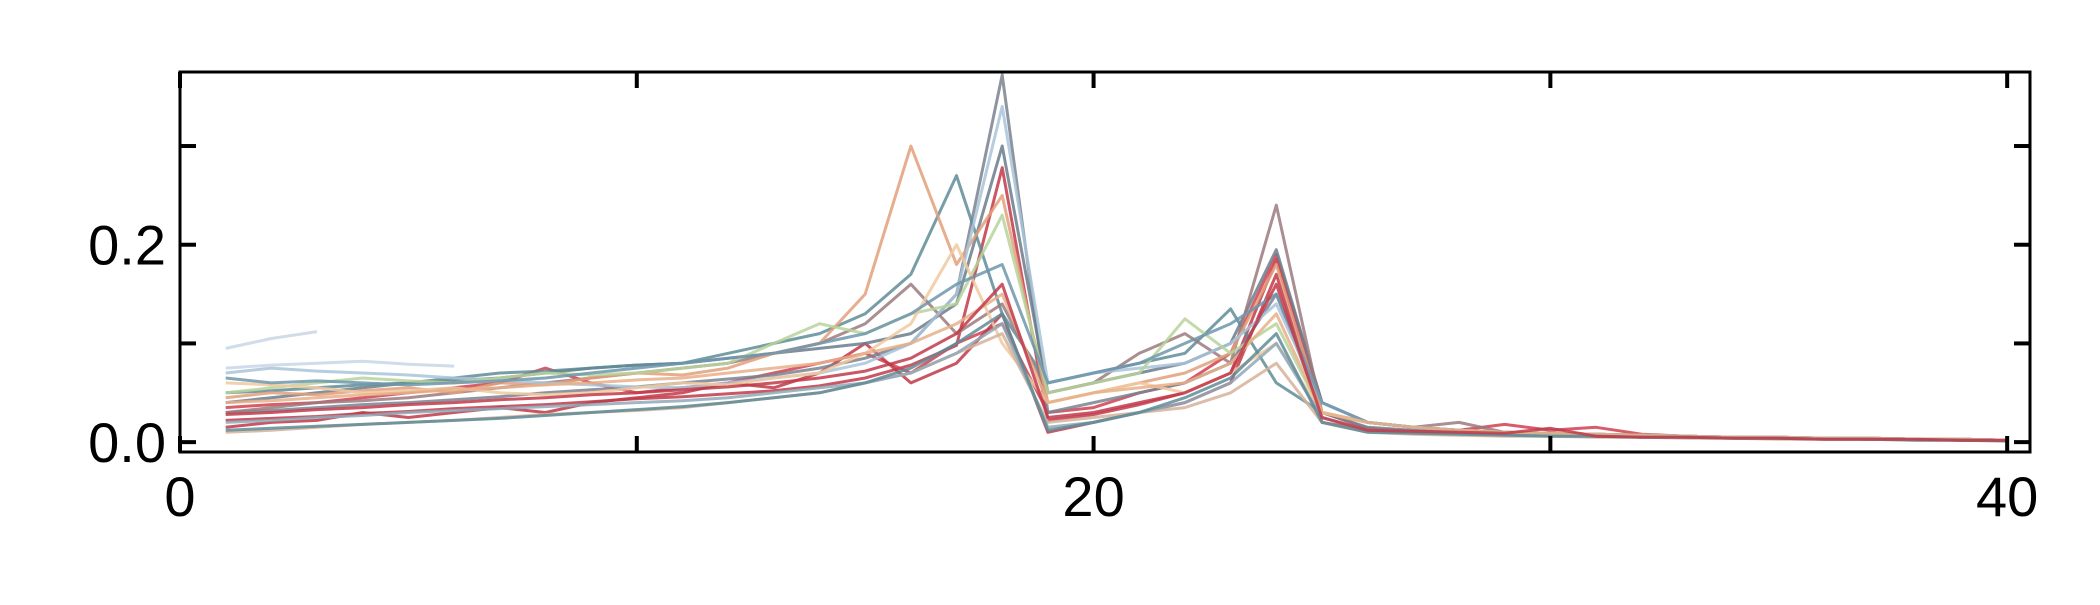 The width and height of the screenshot is (2100, 605). I want to click on y-tick-label: 0.0, so click(127, 442).